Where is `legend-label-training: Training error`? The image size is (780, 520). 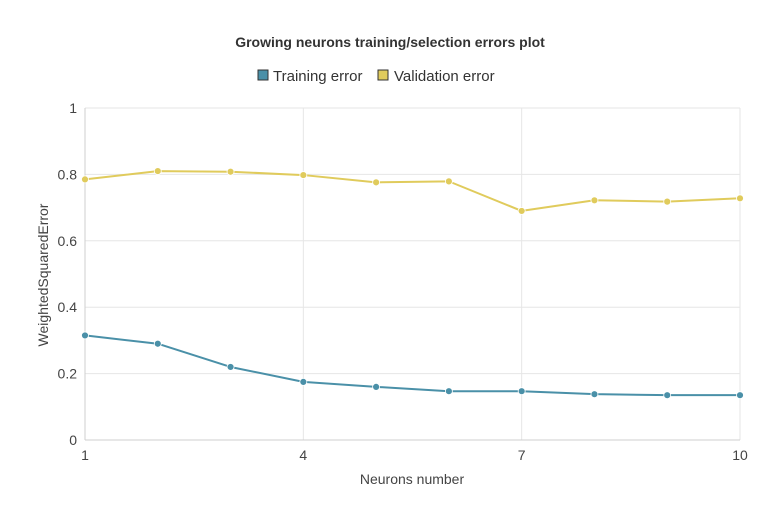
legend-label-training: Training error is located at coordinates (317, 76).